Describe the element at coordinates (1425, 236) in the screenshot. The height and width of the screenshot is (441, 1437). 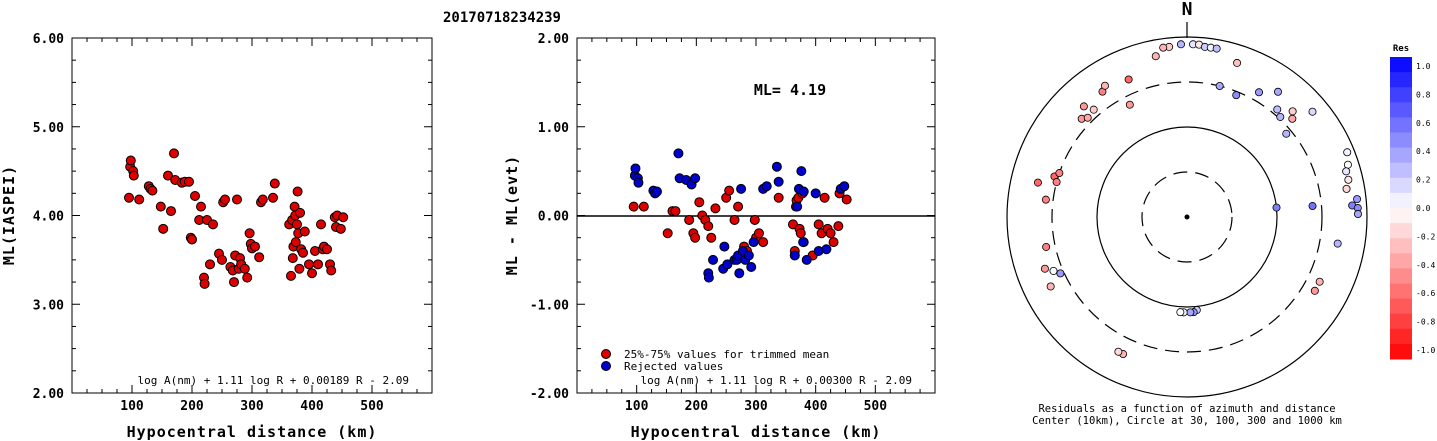
I see `colorbar-tick-label: -0.2` at that location.